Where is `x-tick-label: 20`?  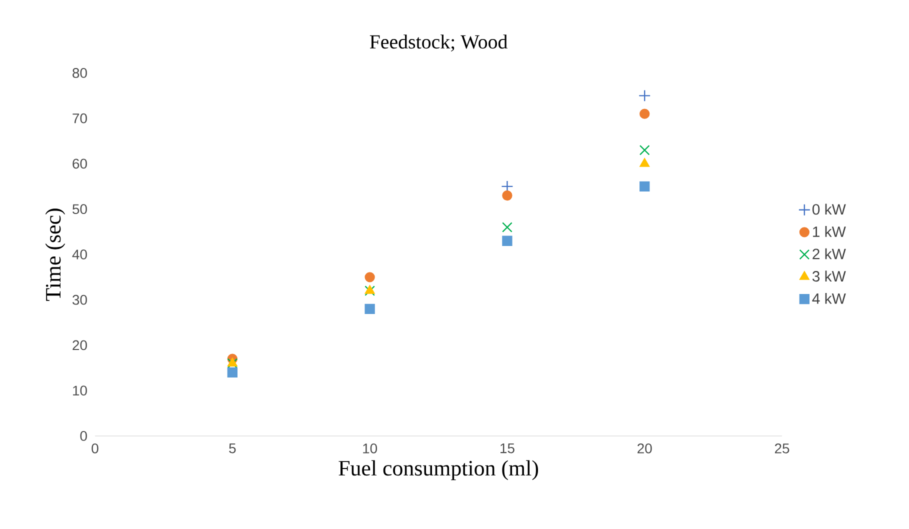 x-tick-label: 20 is located at coordinates (645, 448).